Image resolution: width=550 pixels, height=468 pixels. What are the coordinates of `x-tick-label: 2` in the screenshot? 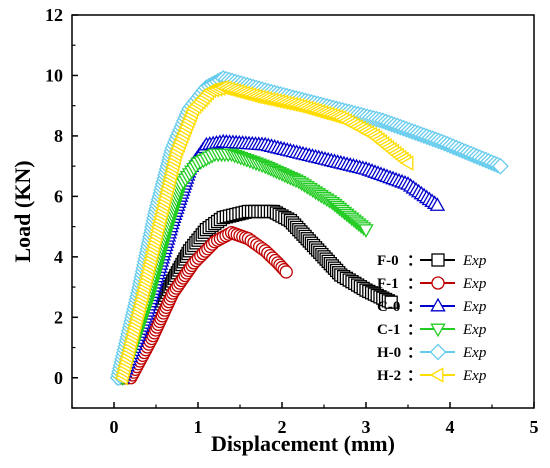 It's located at (282, 427).